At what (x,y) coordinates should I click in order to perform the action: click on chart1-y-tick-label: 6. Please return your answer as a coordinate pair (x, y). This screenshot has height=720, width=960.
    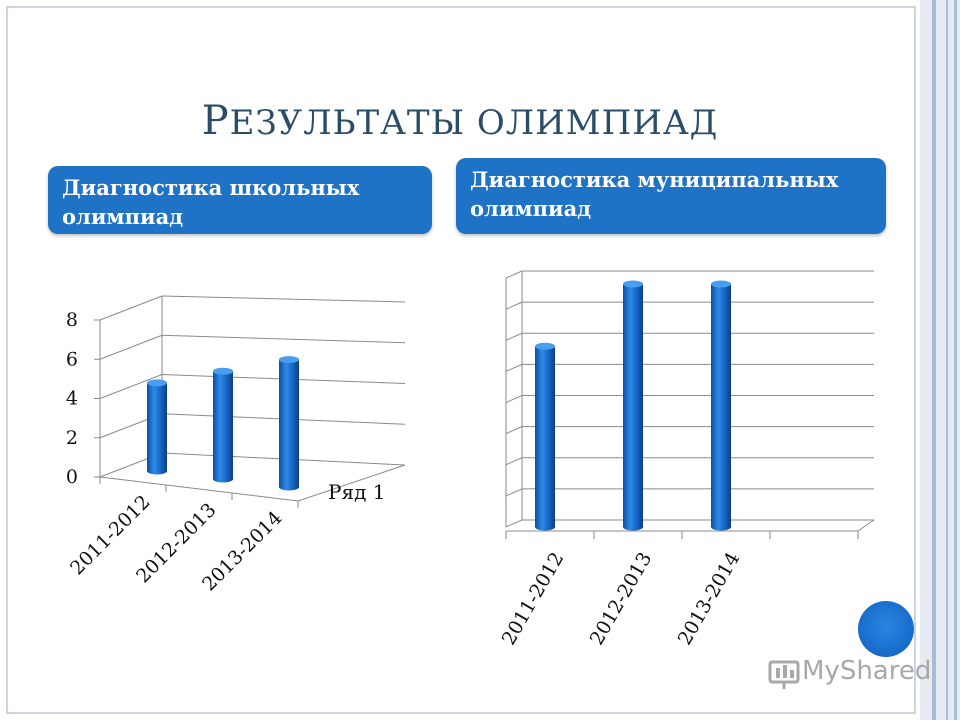
    Looking at the image, I should click on (72, 359).